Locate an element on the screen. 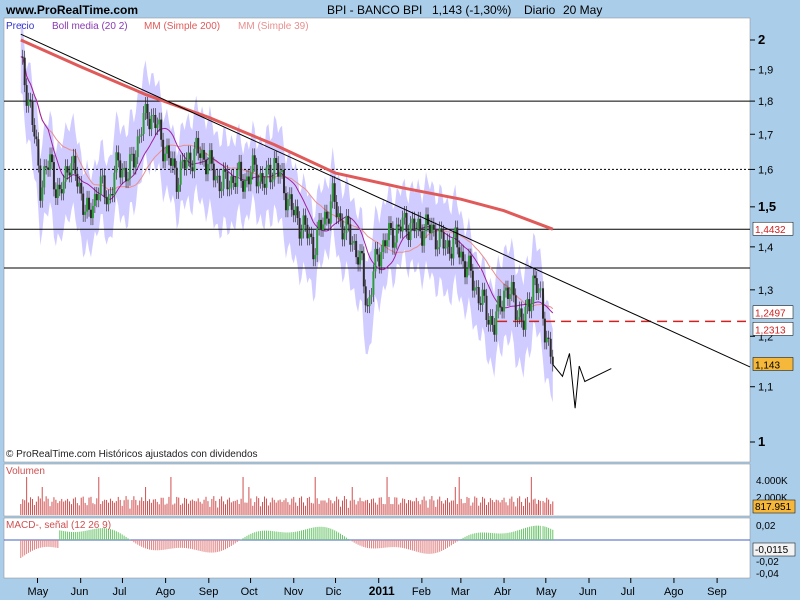 The width and height of the screenshot is (800, 600). x-tick-label: Nov is located at coordinates (294, 592).